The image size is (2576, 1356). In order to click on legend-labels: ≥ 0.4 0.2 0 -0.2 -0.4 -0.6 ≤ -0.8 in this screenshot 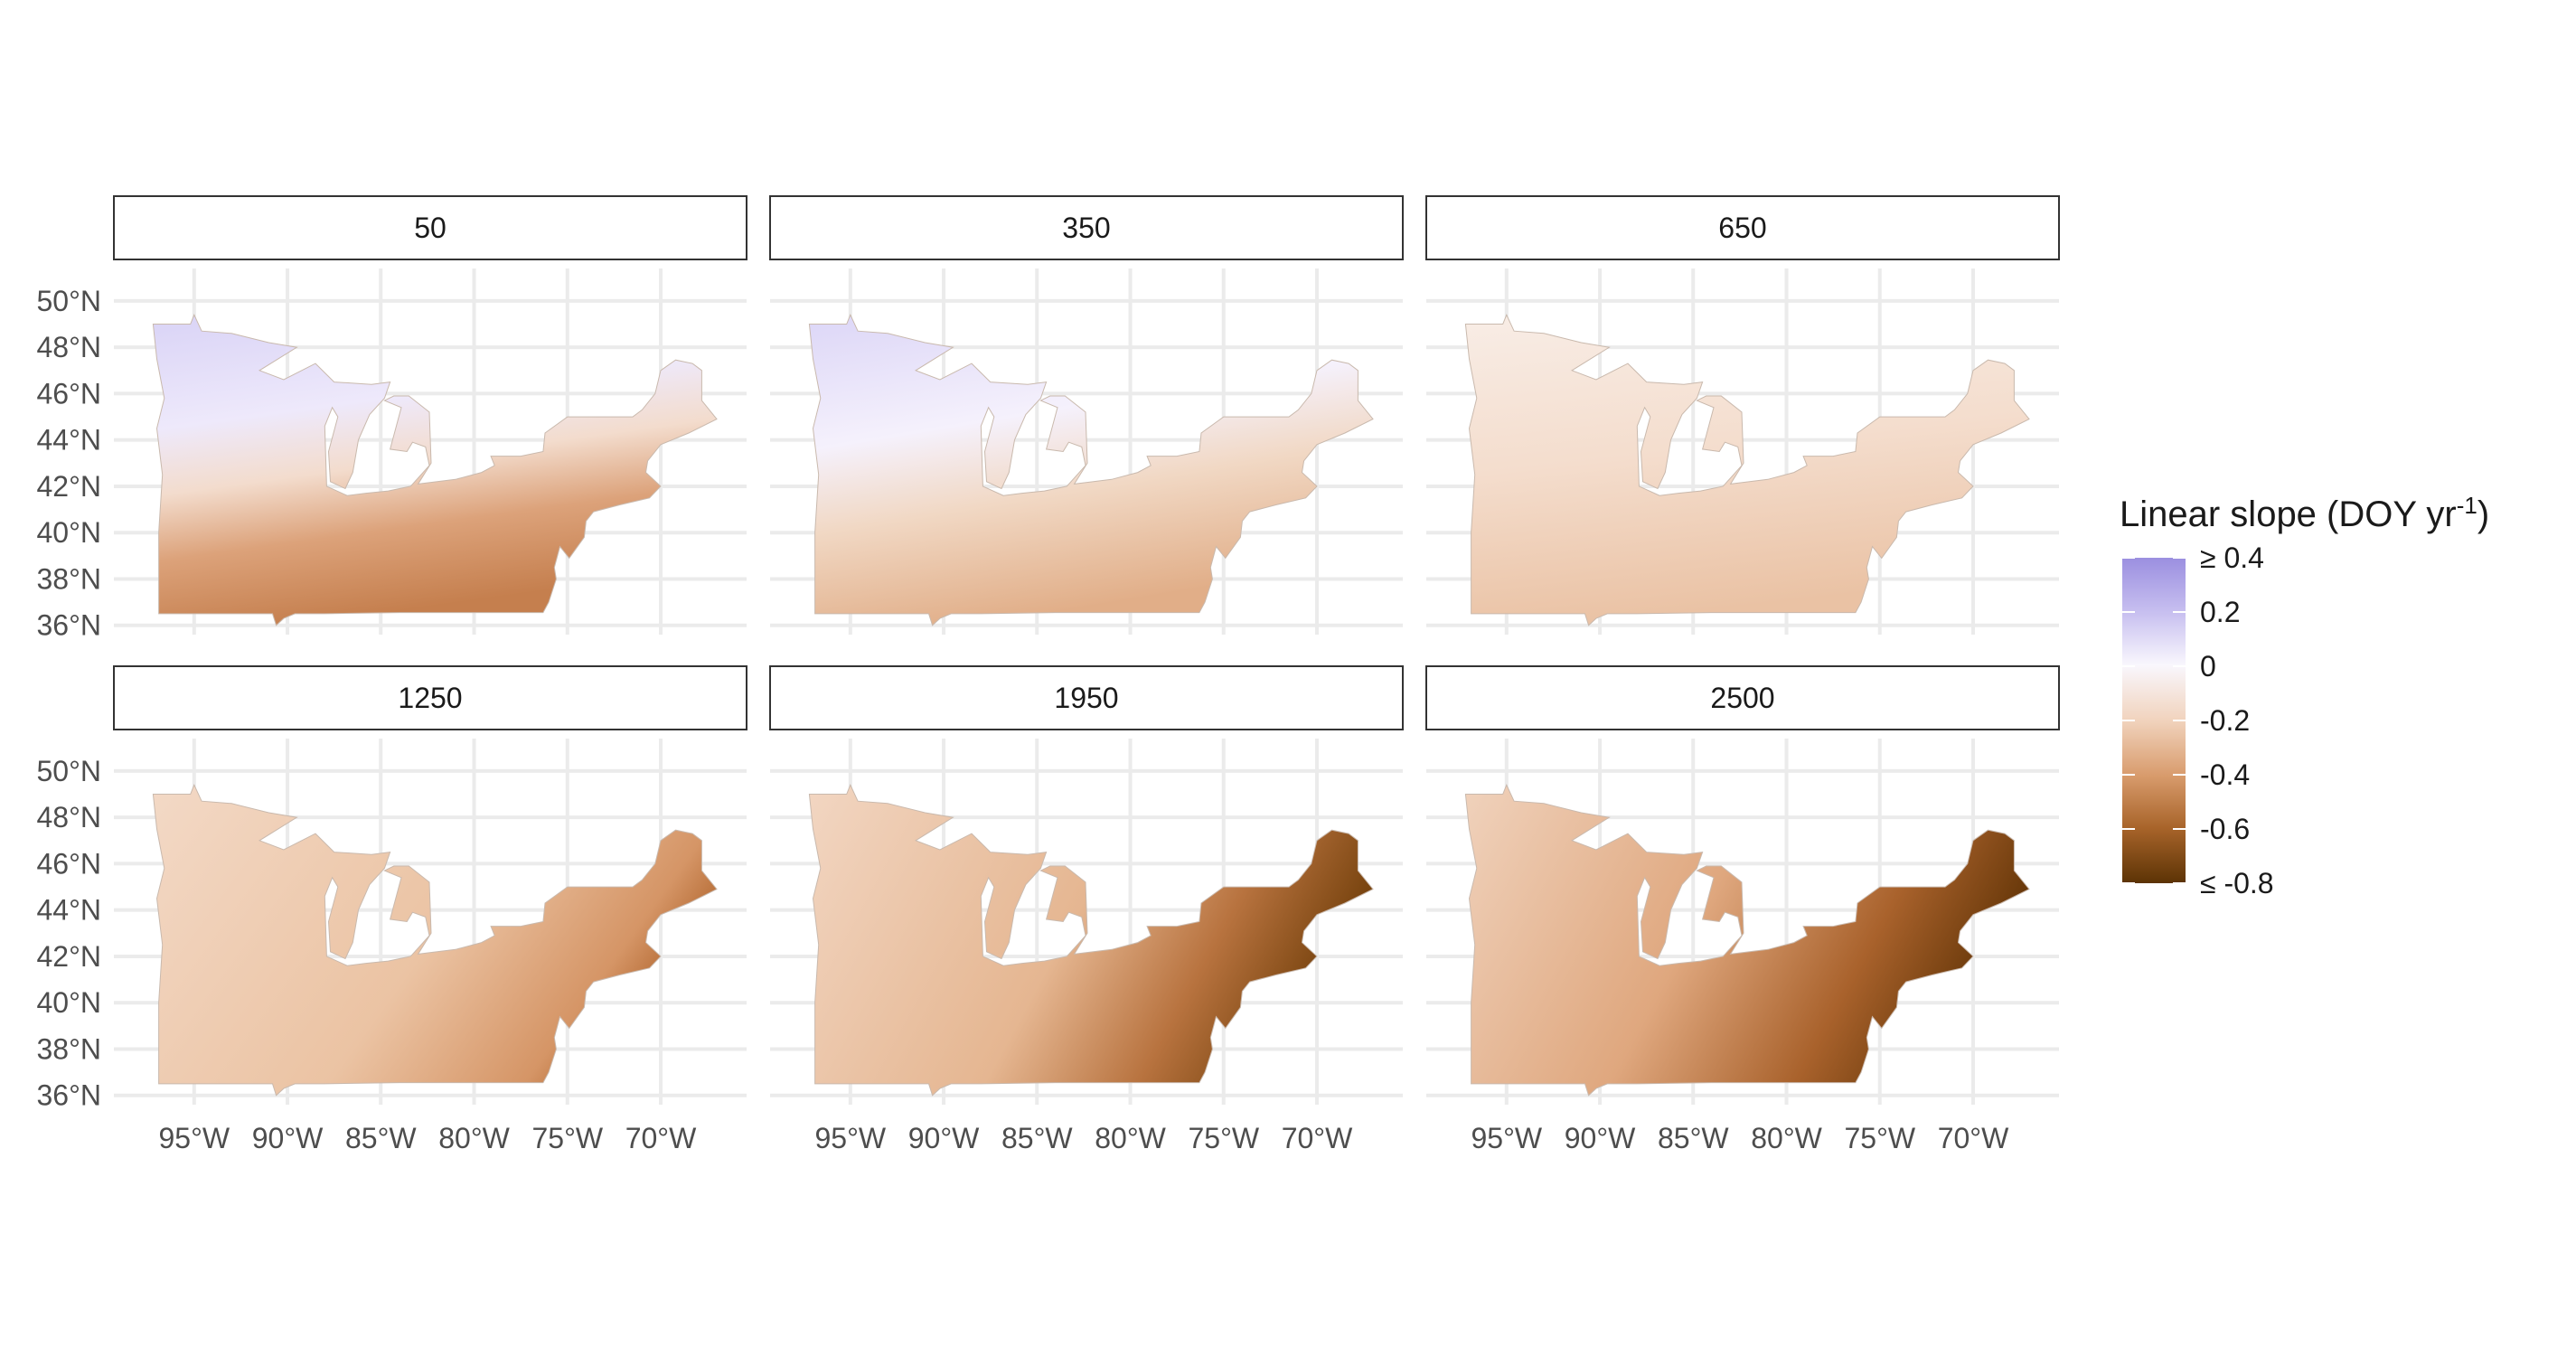, I will do `click(2198, 720)`.